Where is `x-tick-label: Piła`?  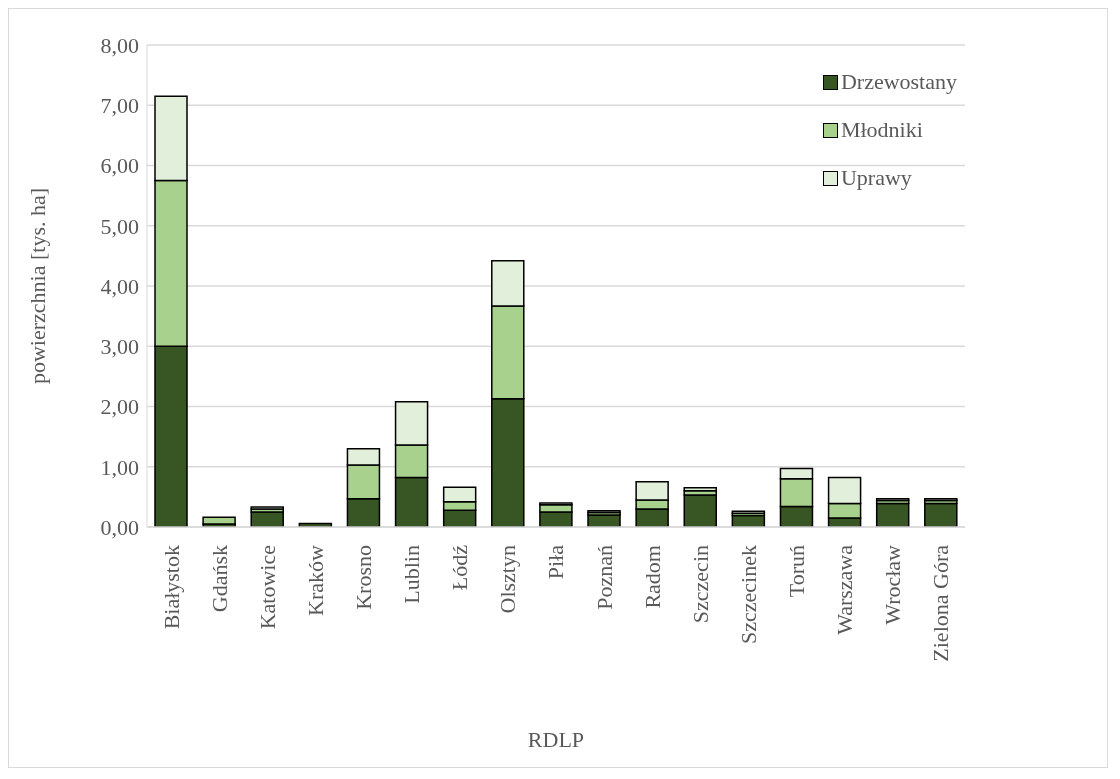
x-tick-label: Piła is located at coordinates (556, 562).